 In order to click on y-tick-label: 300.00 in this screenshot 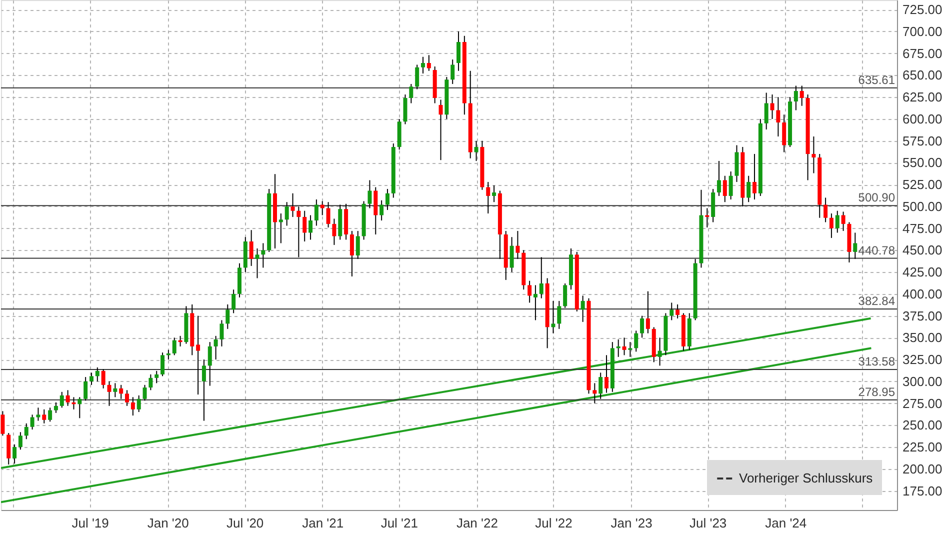, I will do `click(922, 381)`.